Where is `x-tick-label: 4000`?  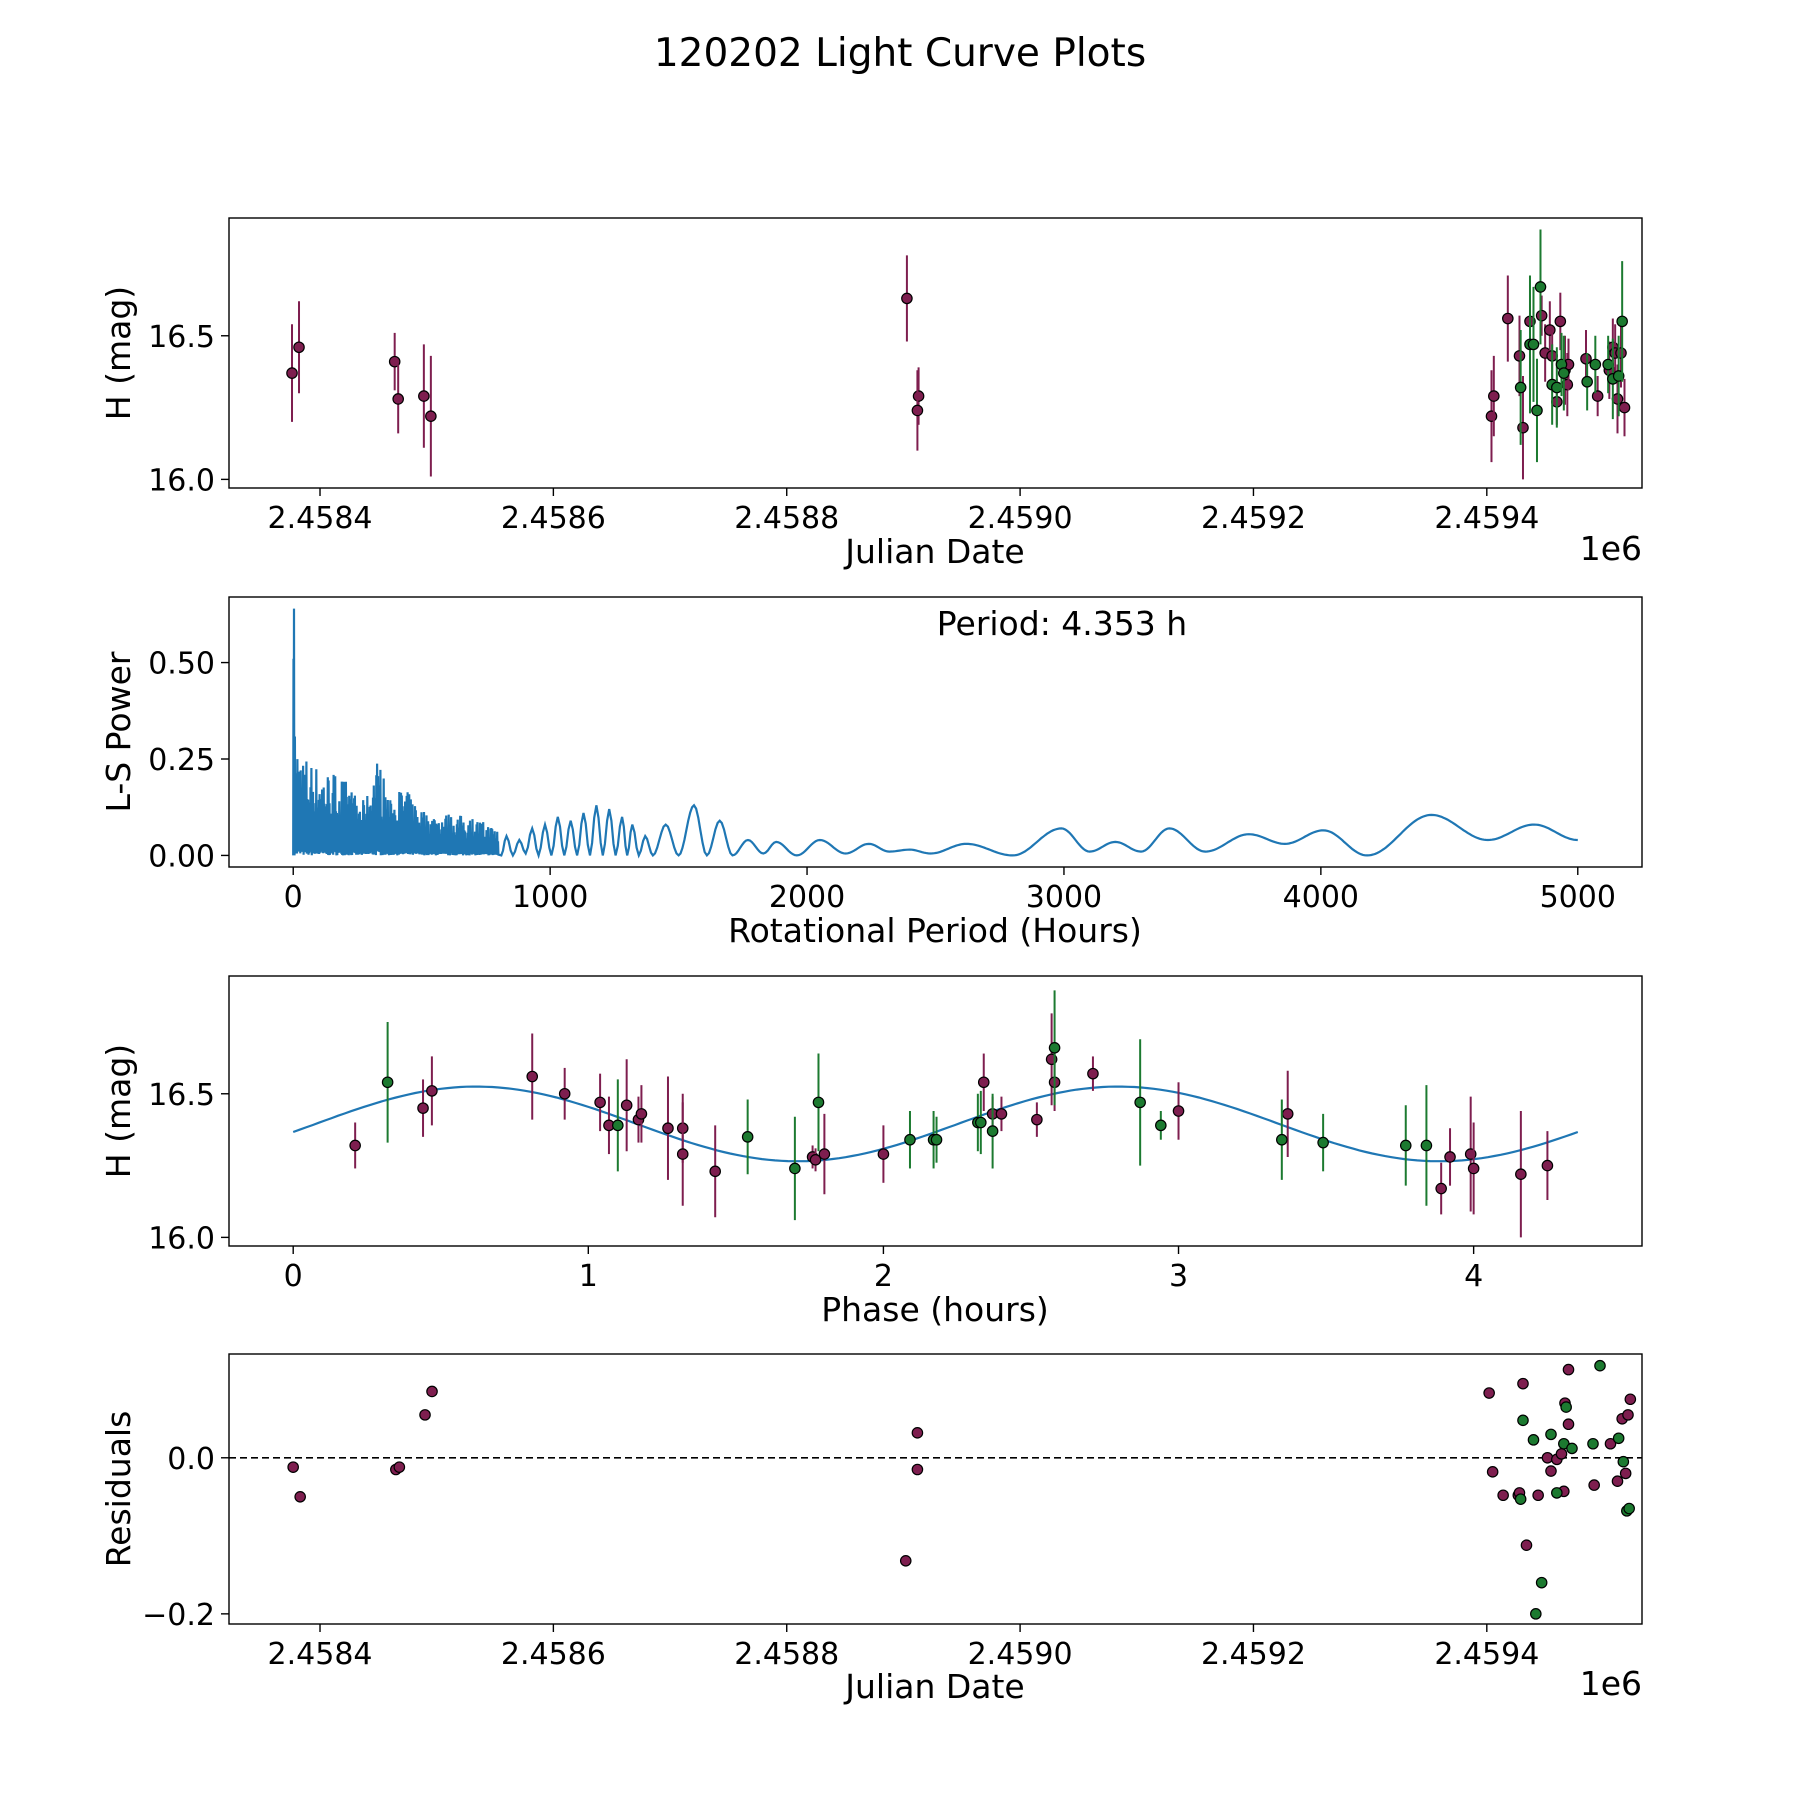 x-tick-label: 4000 is located at coordinates (1321, 897).